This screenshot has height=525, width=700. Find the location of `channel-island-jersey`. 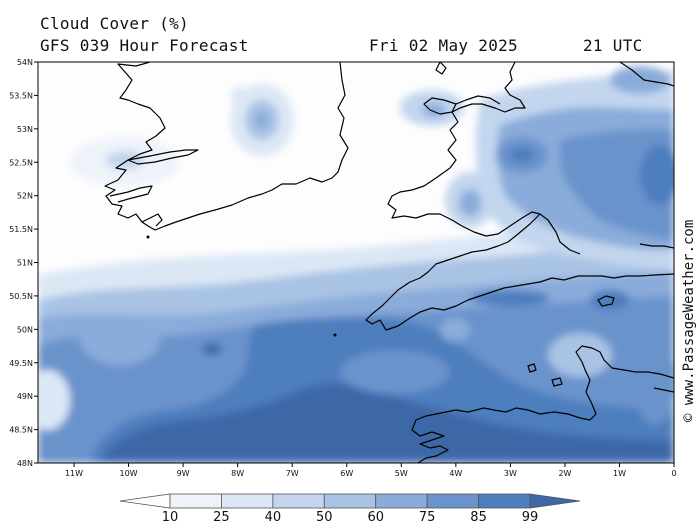

channel-island-jersey is located at coordinates (557, 382).